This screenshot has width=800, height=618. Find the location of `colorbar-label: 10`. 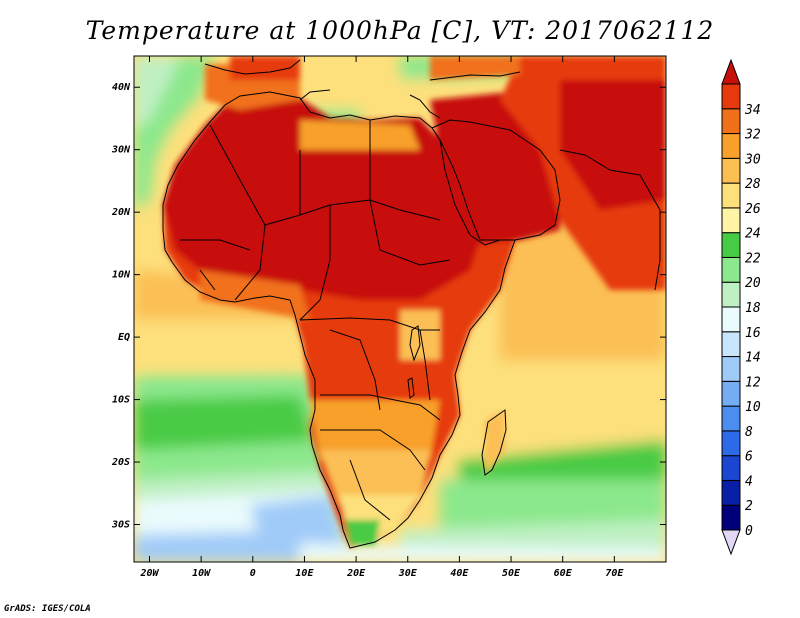

colorbar-label: 10 is located at coordinates (753, 407).